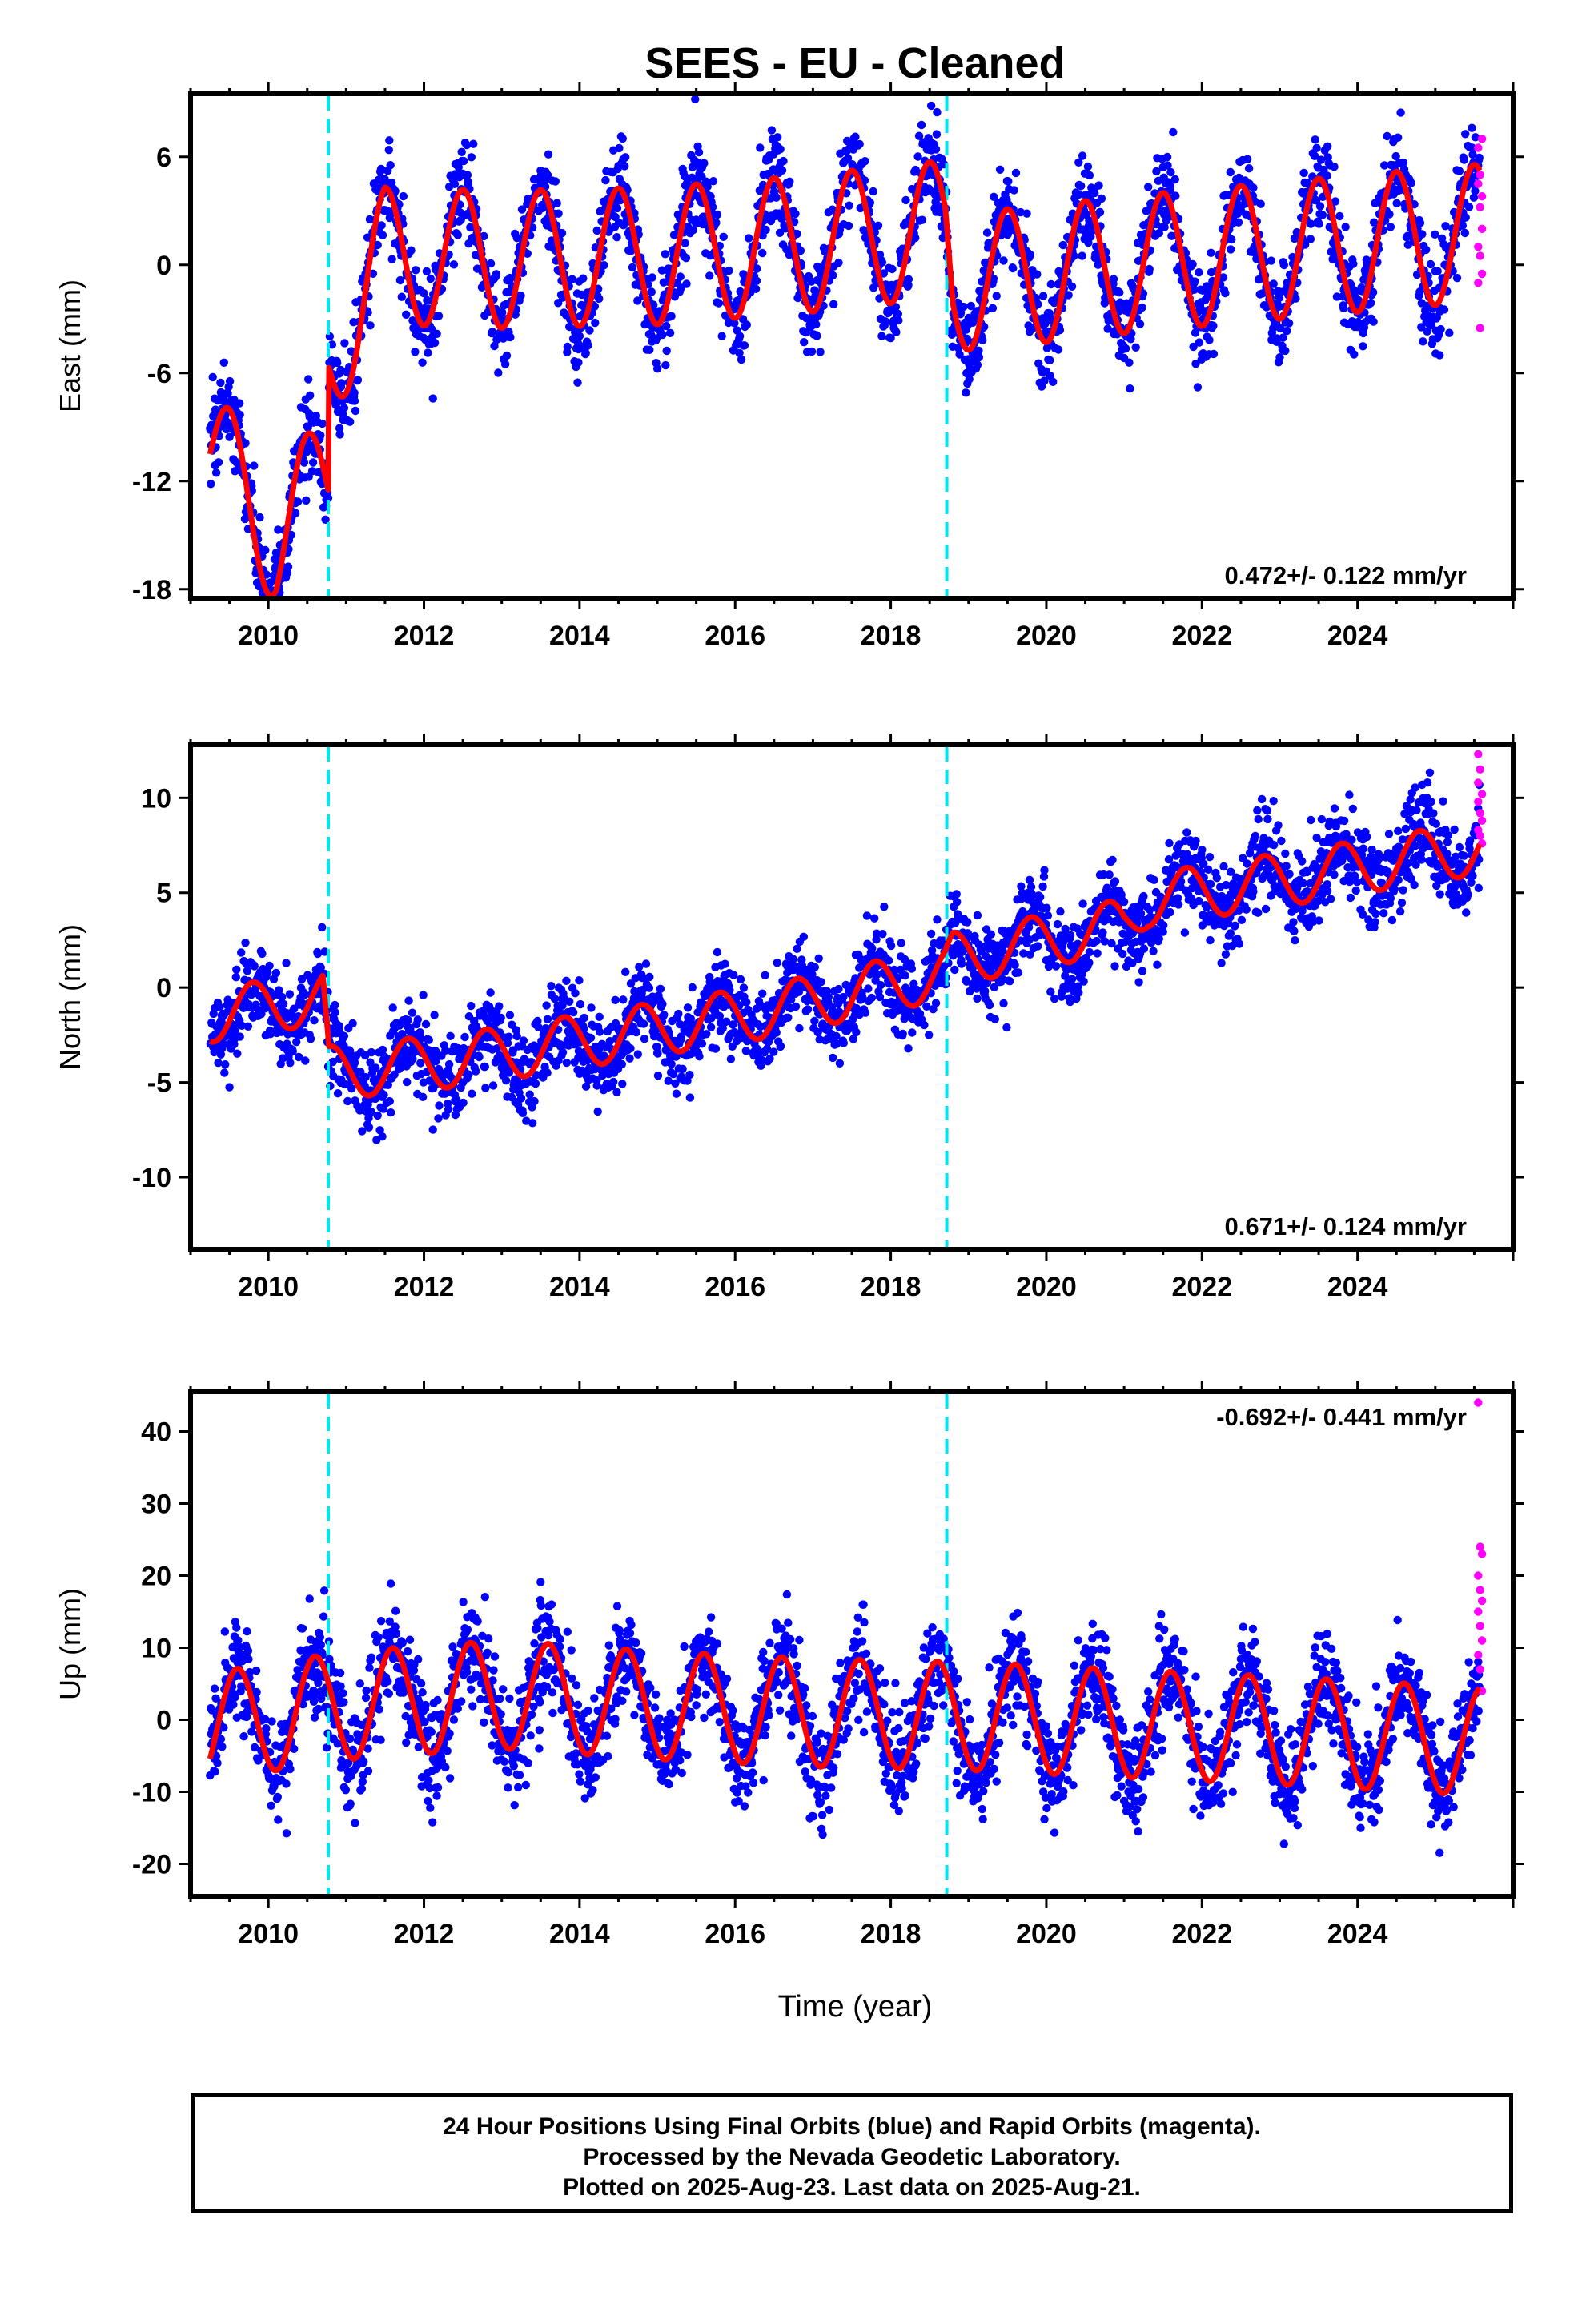  I want to click on x-tick-label: 2018, so click(891, 636).